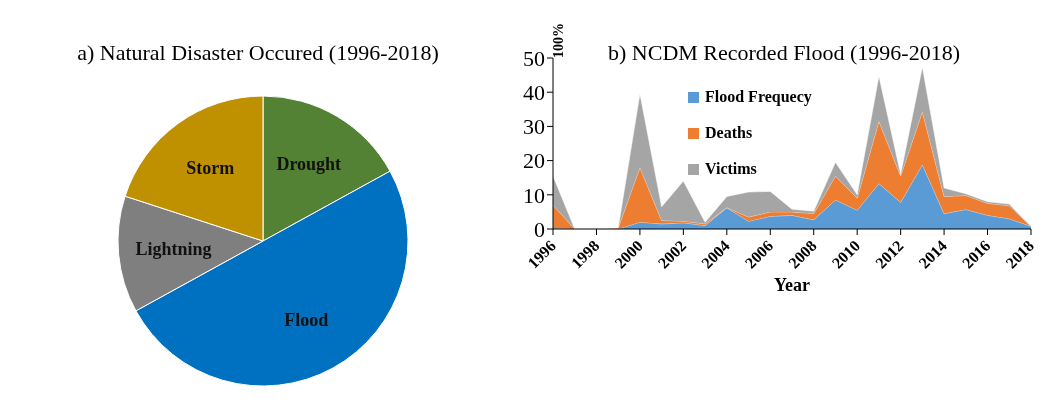  I want to click on y-tick-label: 0, so click(539, 229).